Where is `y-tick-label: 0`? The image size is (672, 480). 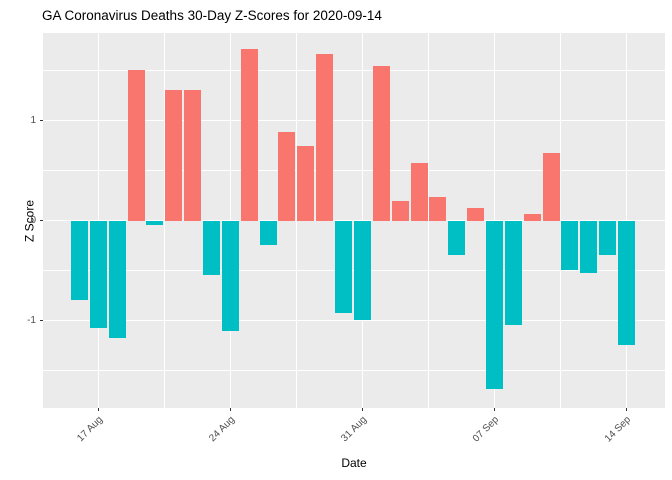
y-tick-label: 0 is located at coordinates (33, 220).